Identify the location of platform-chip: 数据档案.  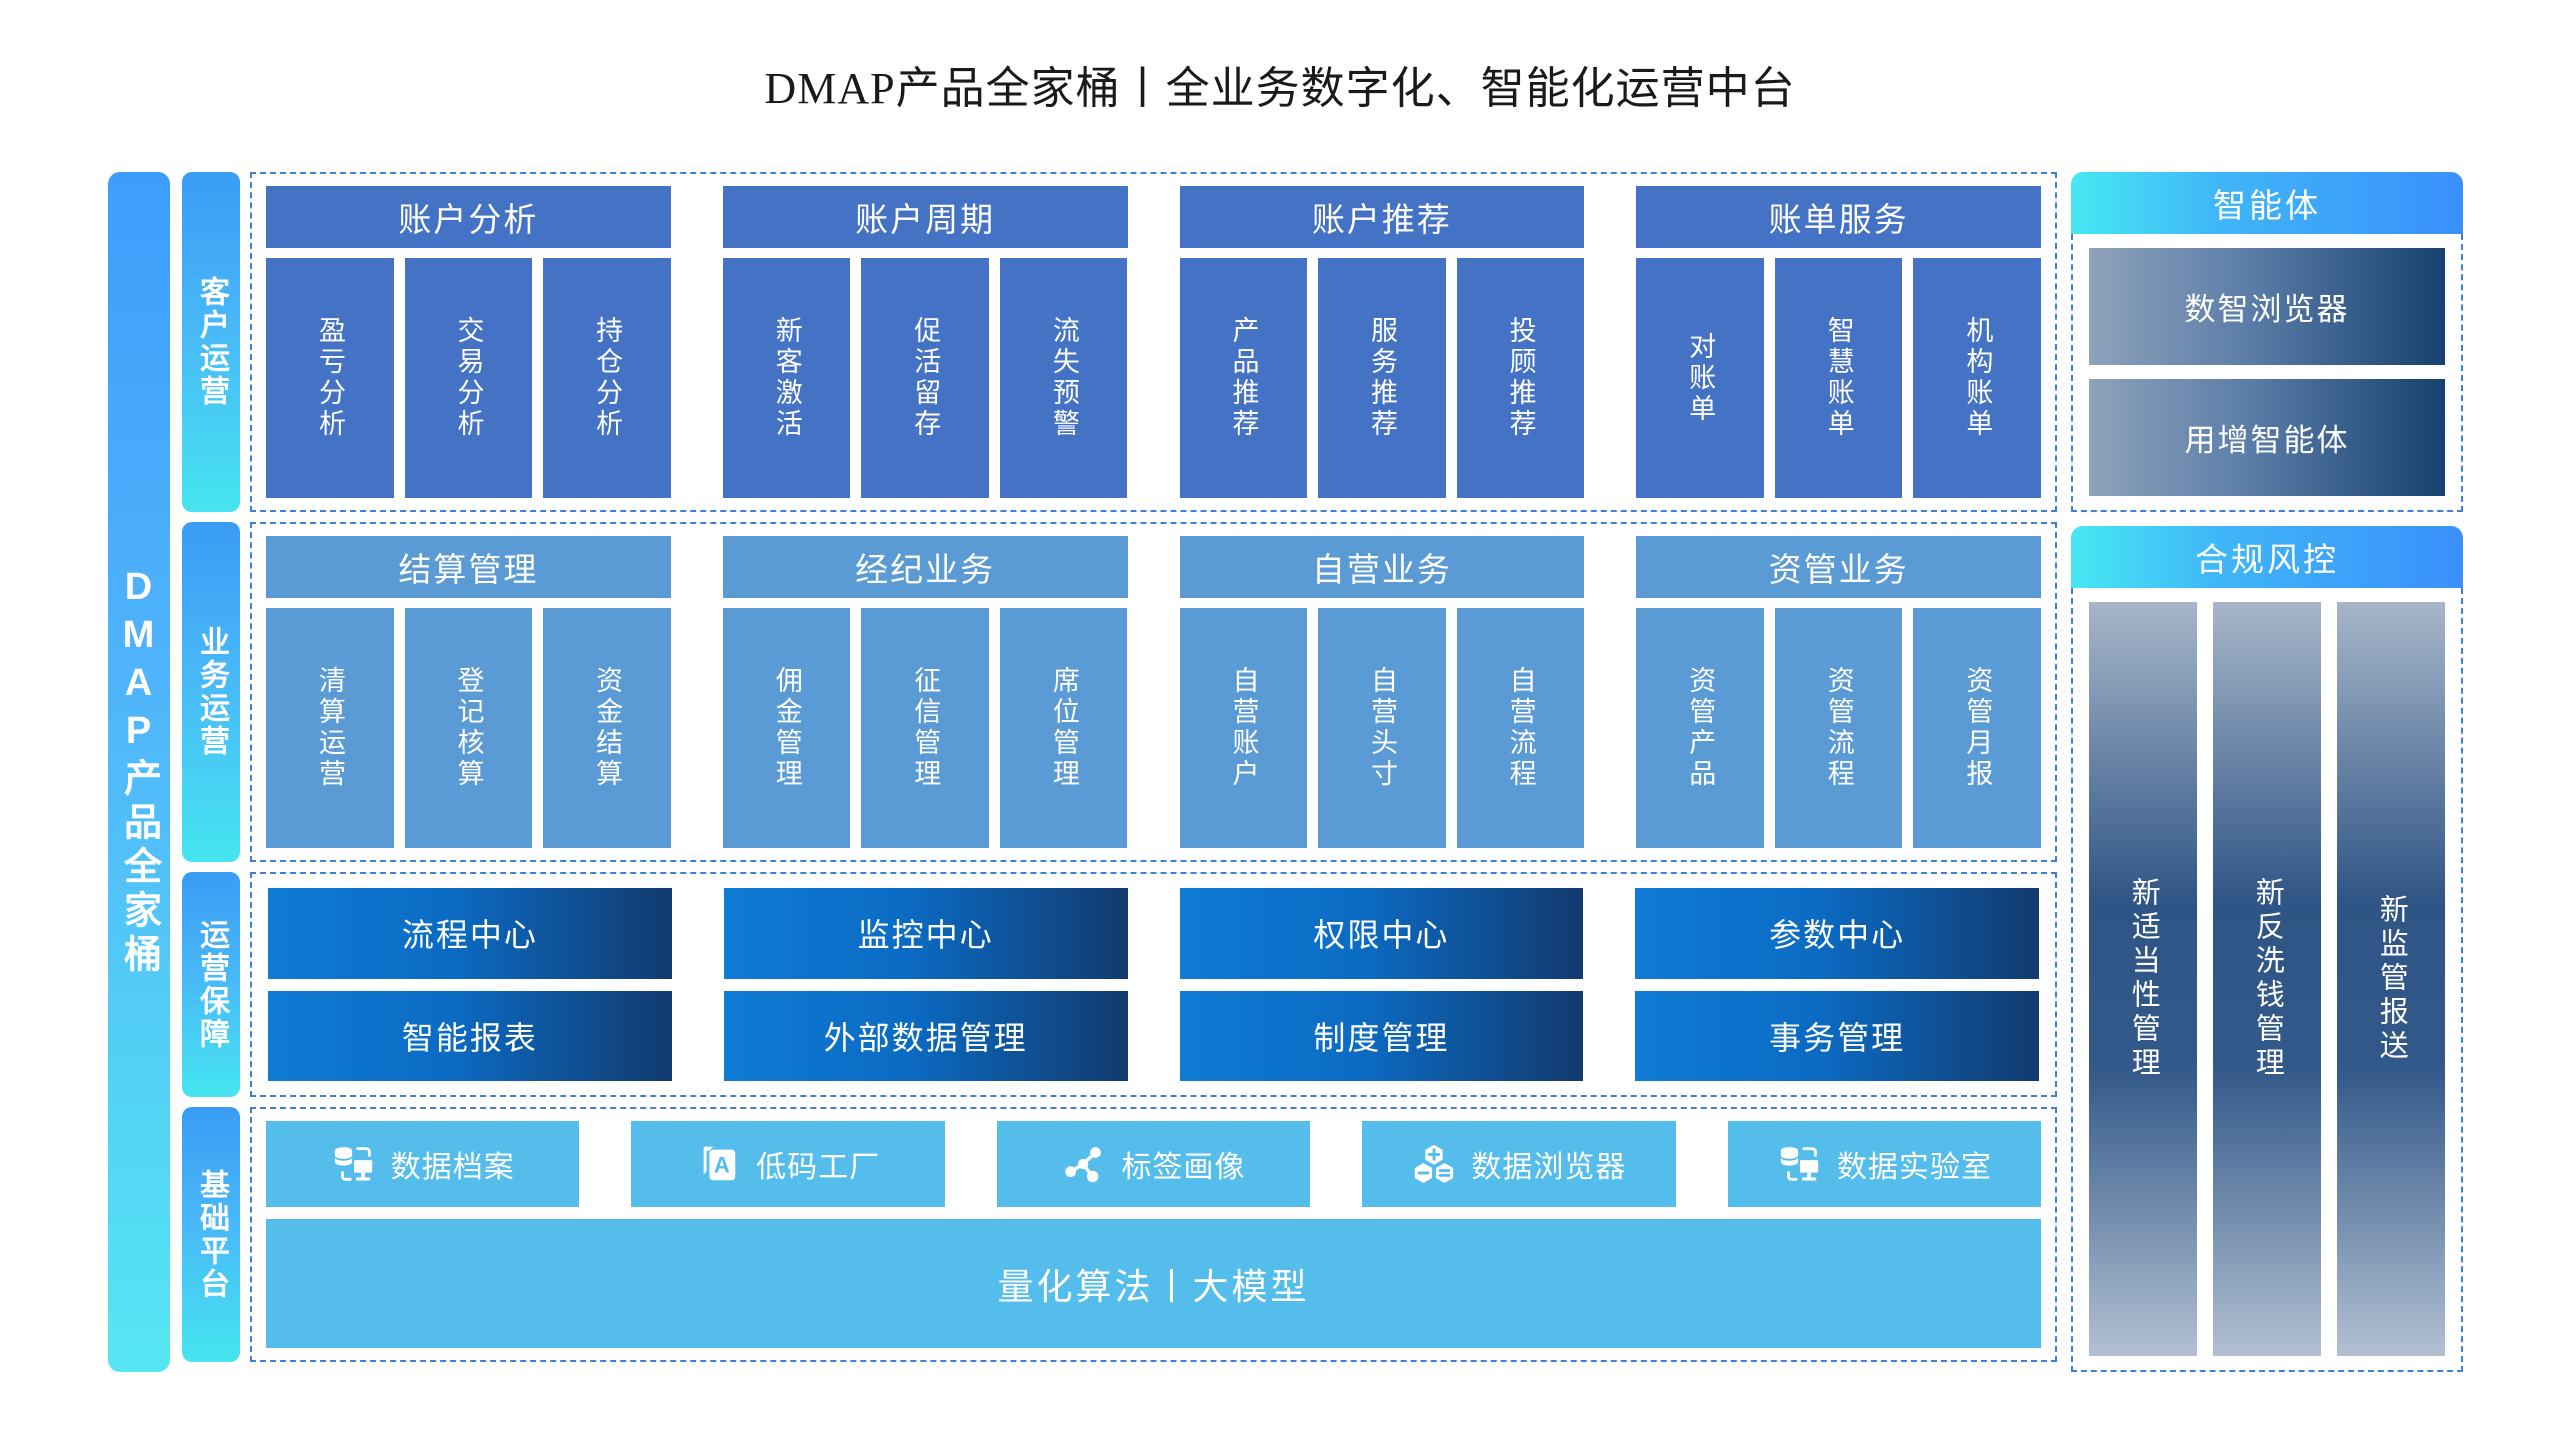
(423, 1164).